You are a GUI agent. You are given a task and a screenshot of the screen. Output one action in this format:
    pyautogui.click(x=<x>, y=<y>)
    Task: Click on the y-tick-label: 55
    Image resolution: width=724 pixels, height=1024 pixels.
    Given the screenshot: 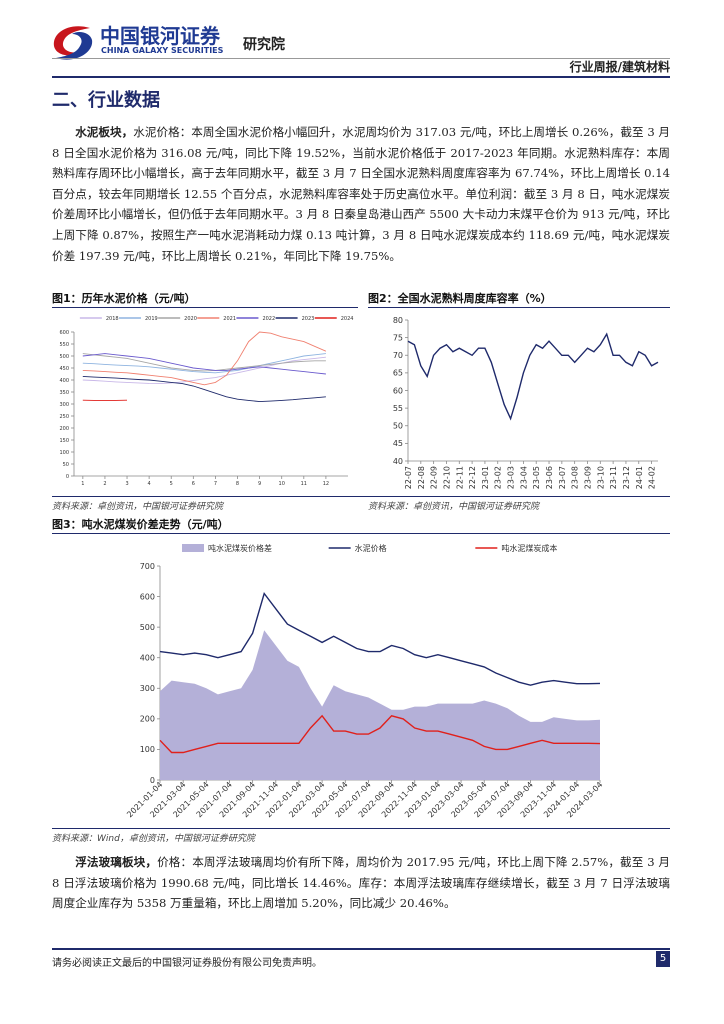 What is the action you would take?
    pyautogui.click(x=398, y=408)
    